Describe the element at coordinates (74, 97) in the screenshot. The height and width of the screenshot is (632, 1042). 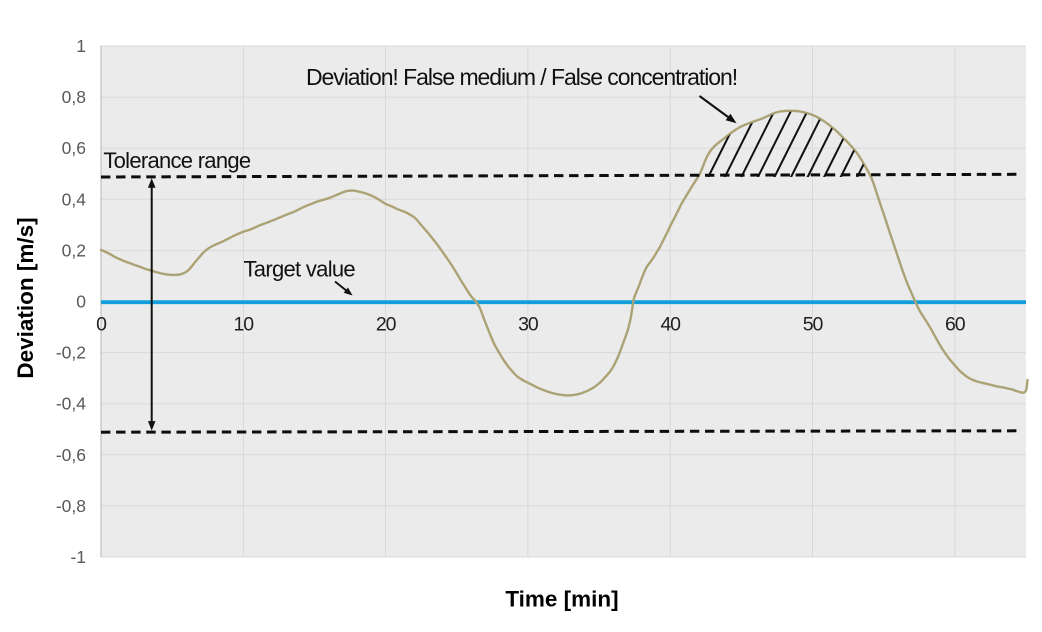
I see `svg-text: 0,8` at that location.